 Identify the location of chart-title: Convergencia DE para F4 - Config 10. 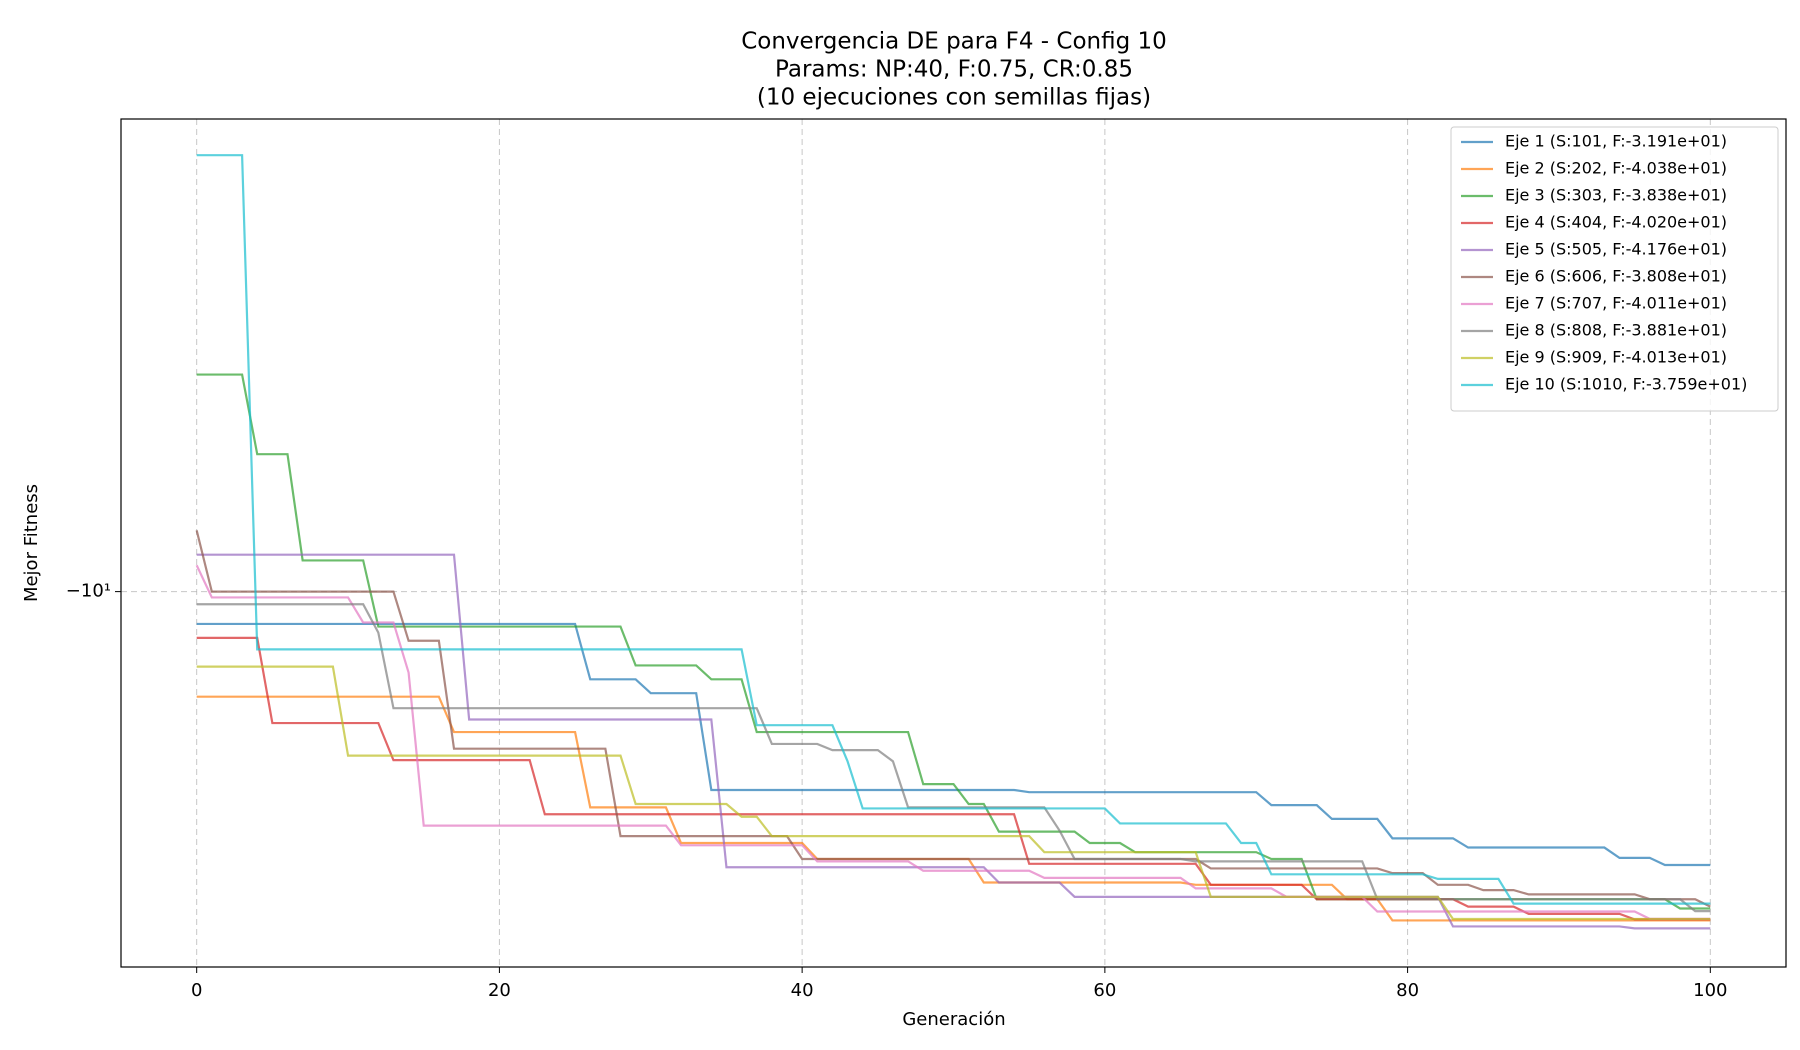
(954, 42).